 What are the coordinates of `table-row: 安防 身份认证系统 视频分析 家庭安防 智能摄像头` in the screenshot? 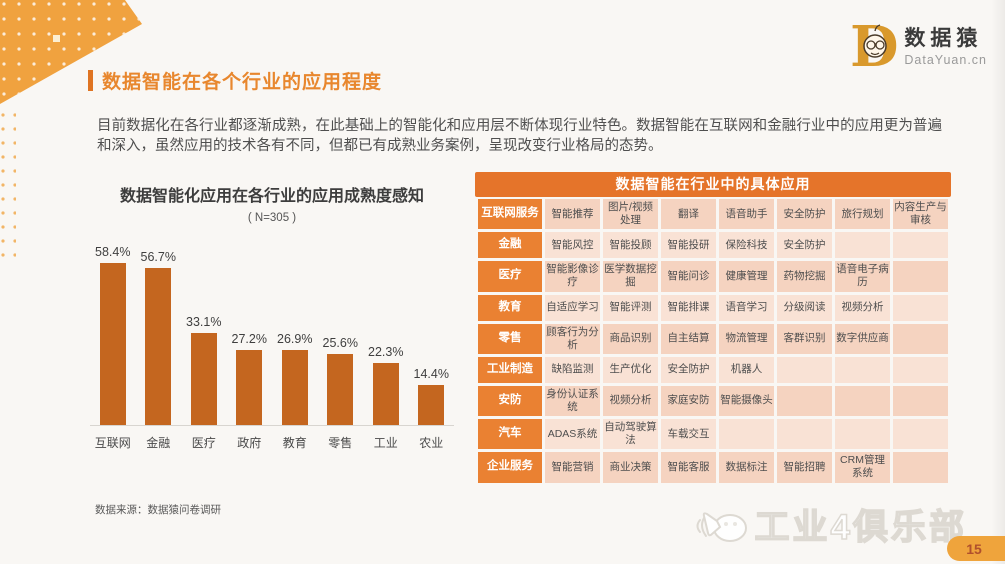 It's located at (713, 400).